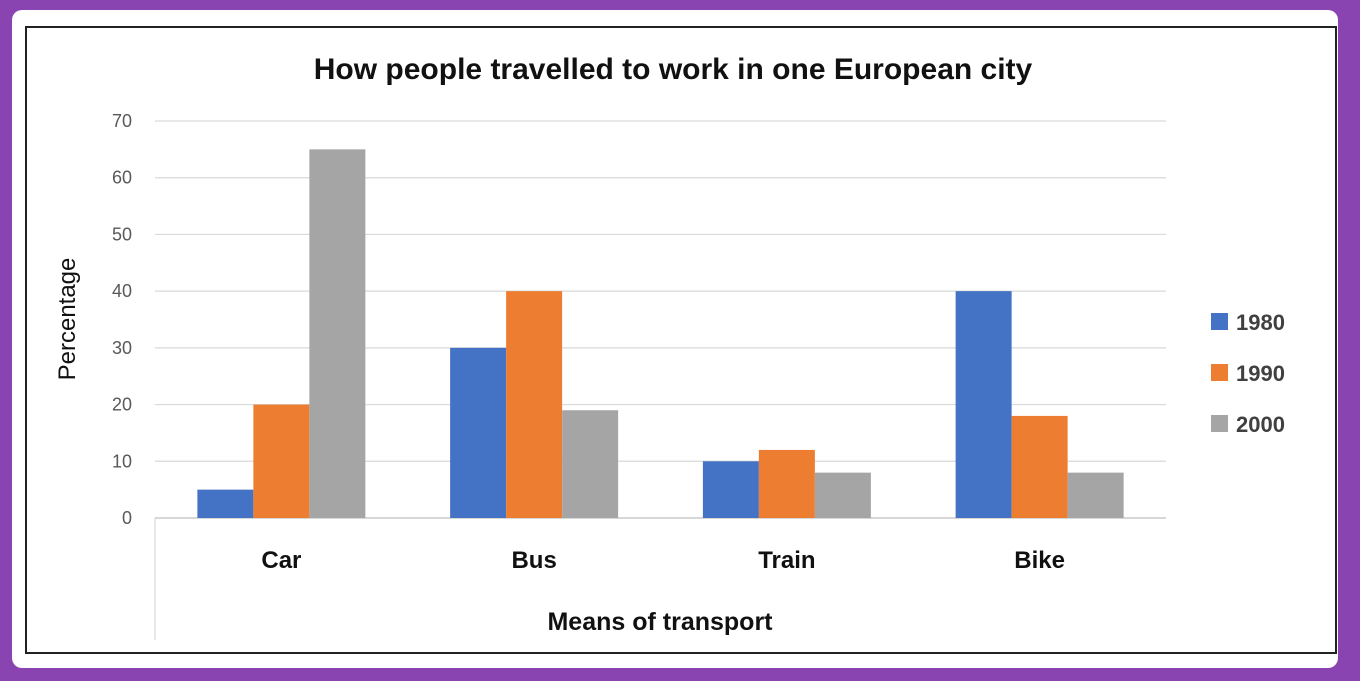 This screenshot has height=681, width=1360. What do you see at coordinates (730, 489) in the screenshot?
I see `bar-train-1980` at bounding box center [730, 489].